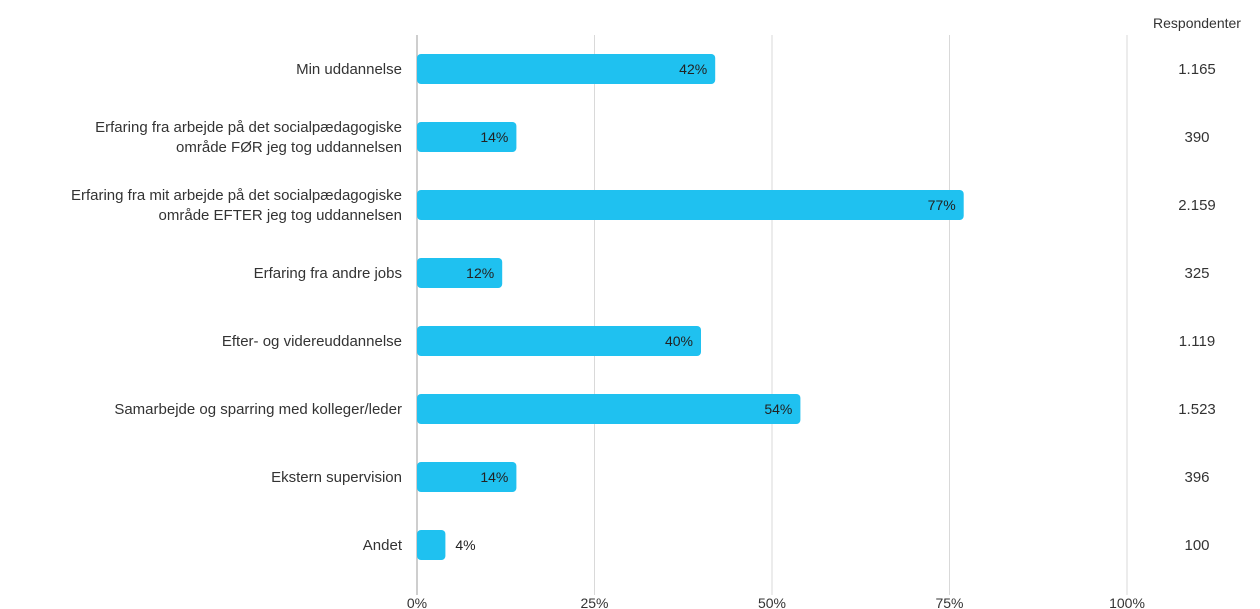  I want to click on x-tick-labels: 0% 25% 50% 75% 100%, so click(776, 602).